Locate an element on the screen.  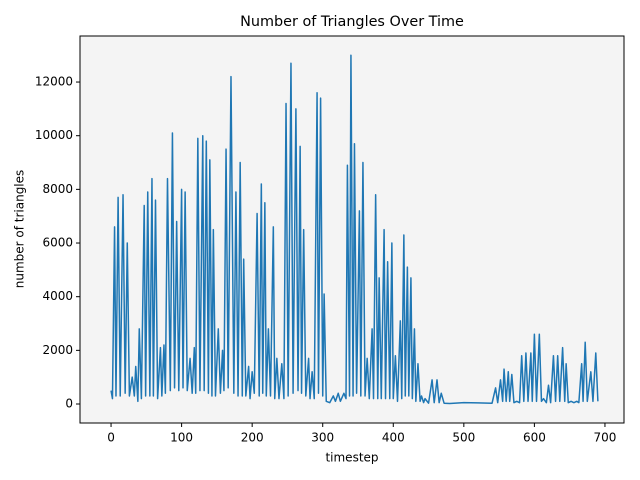
x-tick-label: 300 is located at coordinates (322, 438).